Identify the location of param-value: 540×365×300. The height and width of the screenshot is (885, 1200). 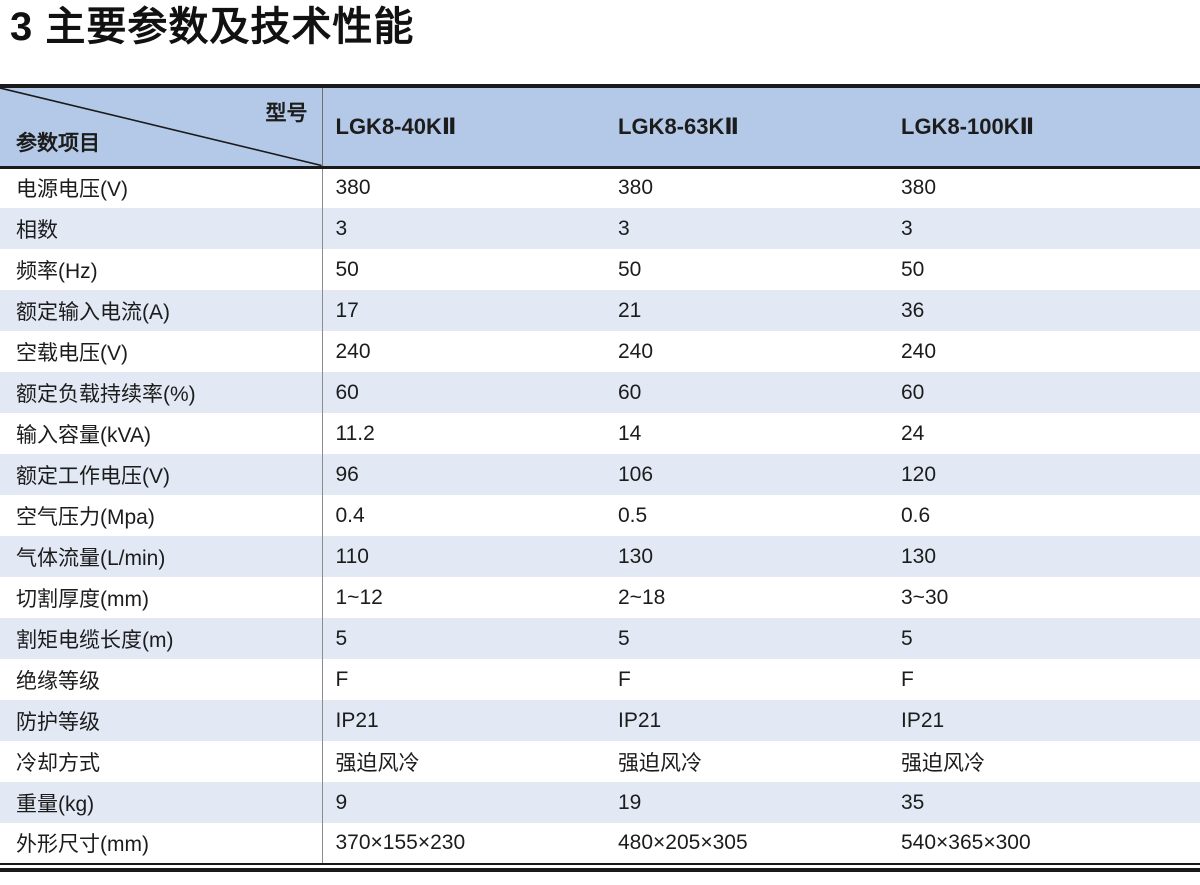
(1044, 843).